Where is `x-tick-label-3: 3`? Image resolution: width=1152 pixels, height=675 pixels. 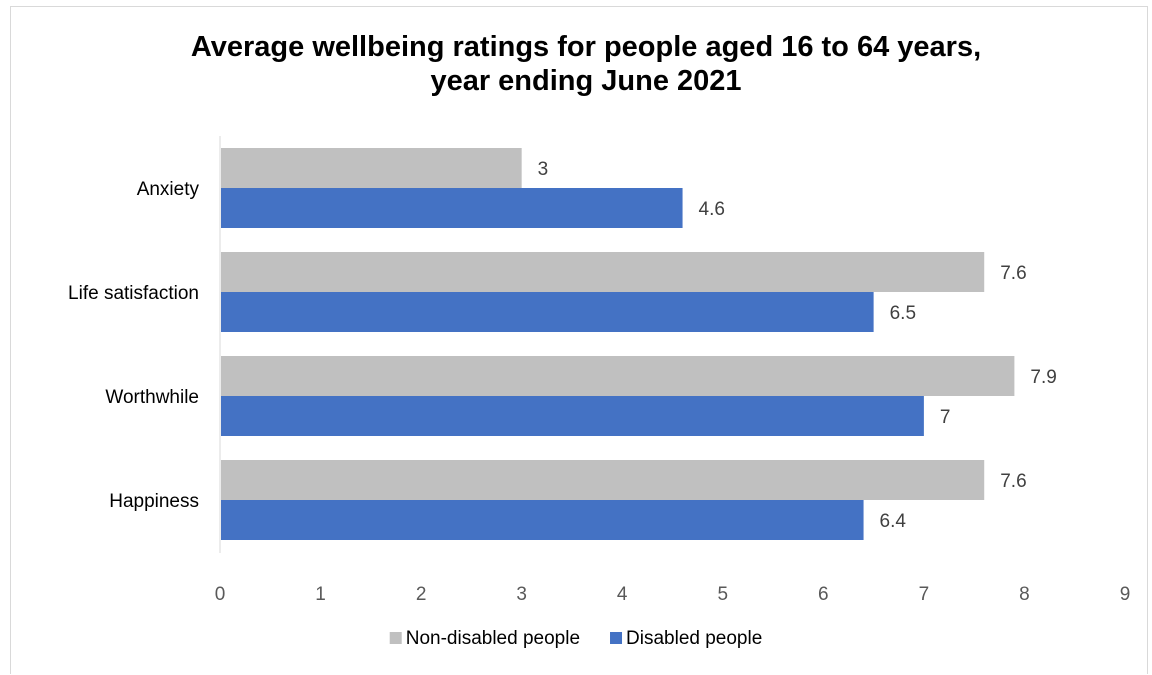
x-tick-label-3: 3 is located at coordinates (521, 594).